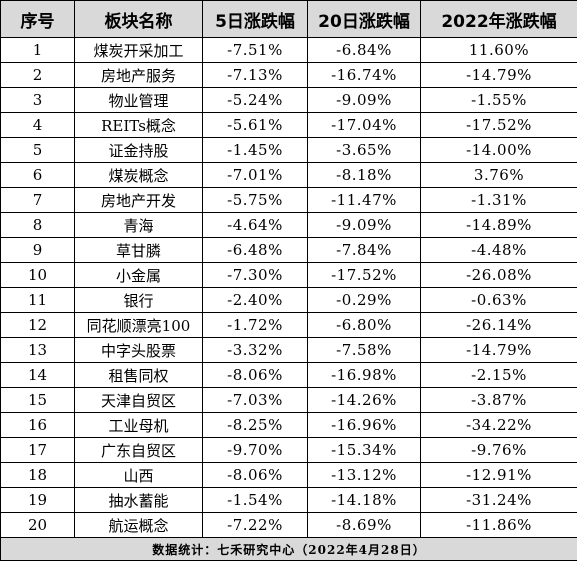  I want to click on table-row: 7 房地产开发 -5.75% -11.47% -1.31%, so click(288, 200).